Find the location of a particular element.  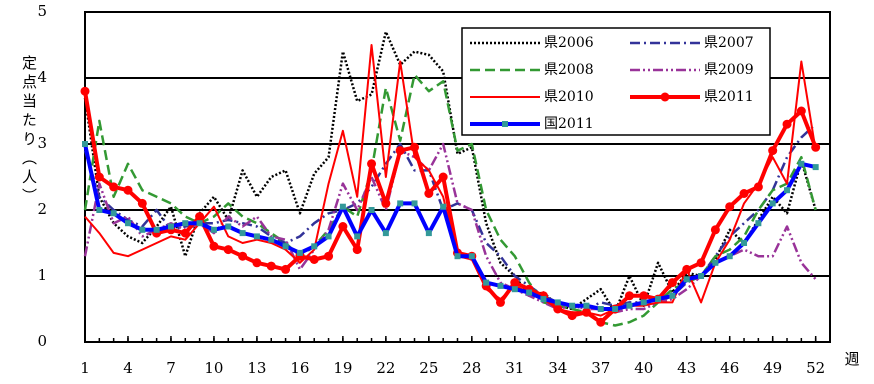

x-tick-label: 4 is located at coordinates (128, 368).